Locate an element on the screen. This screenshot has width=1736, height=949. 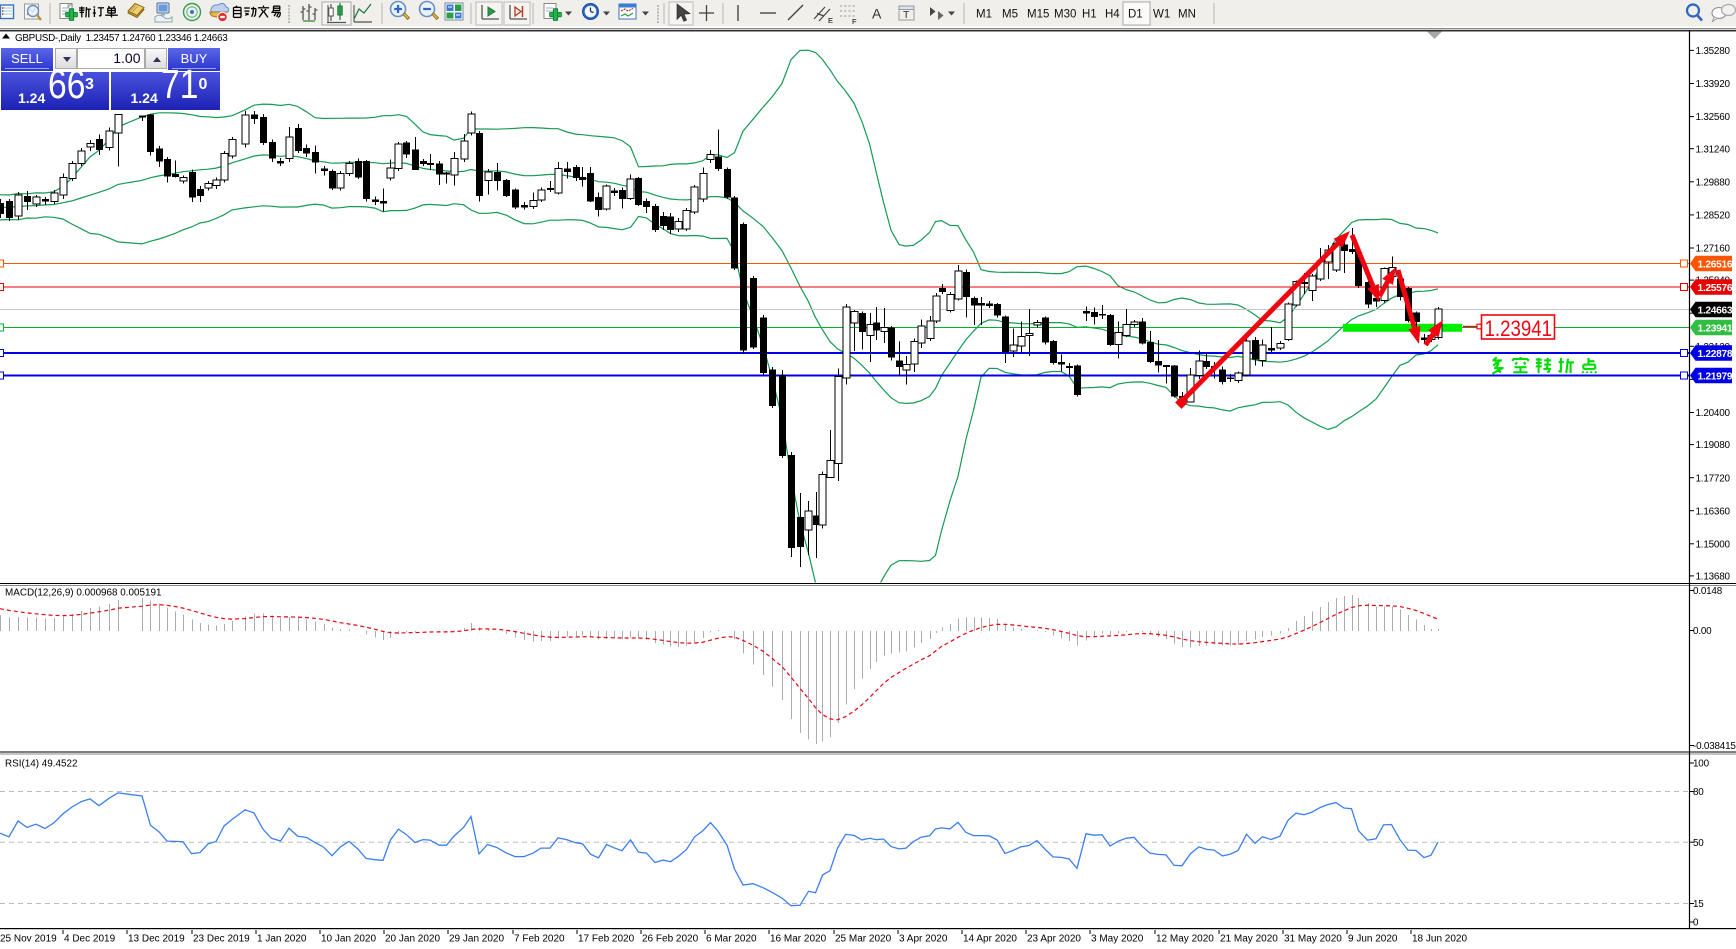
svg-text: M1 is located at coordinates (984, 15).